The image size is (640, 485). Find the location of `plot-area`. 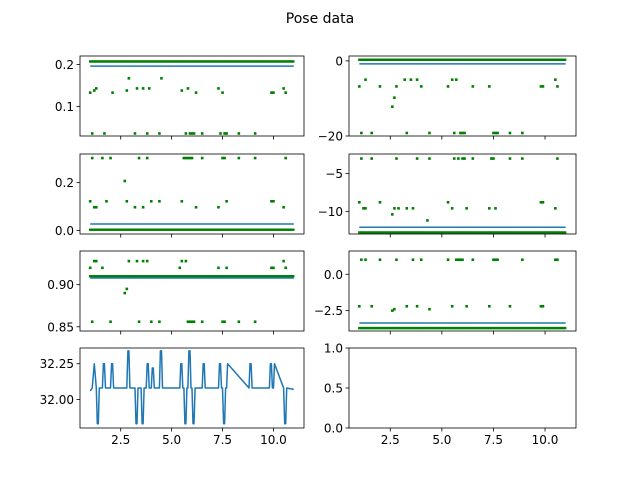

plot-area is located at coordinates (462, 388).